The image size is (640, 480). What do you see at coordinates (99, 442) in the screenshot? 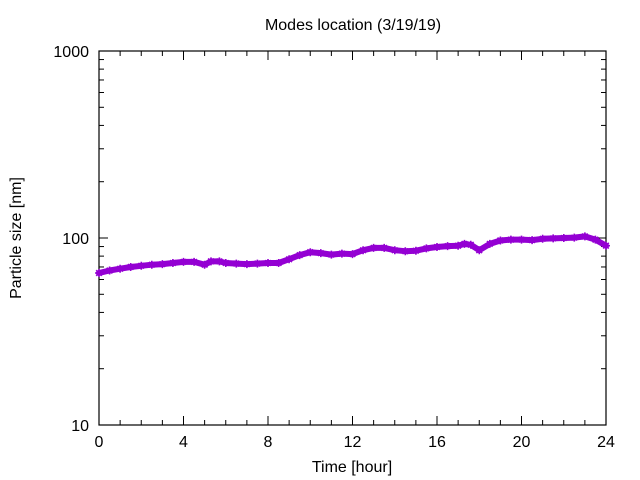
I see `x-tick-label: 0` at bounding box center [99, 442].